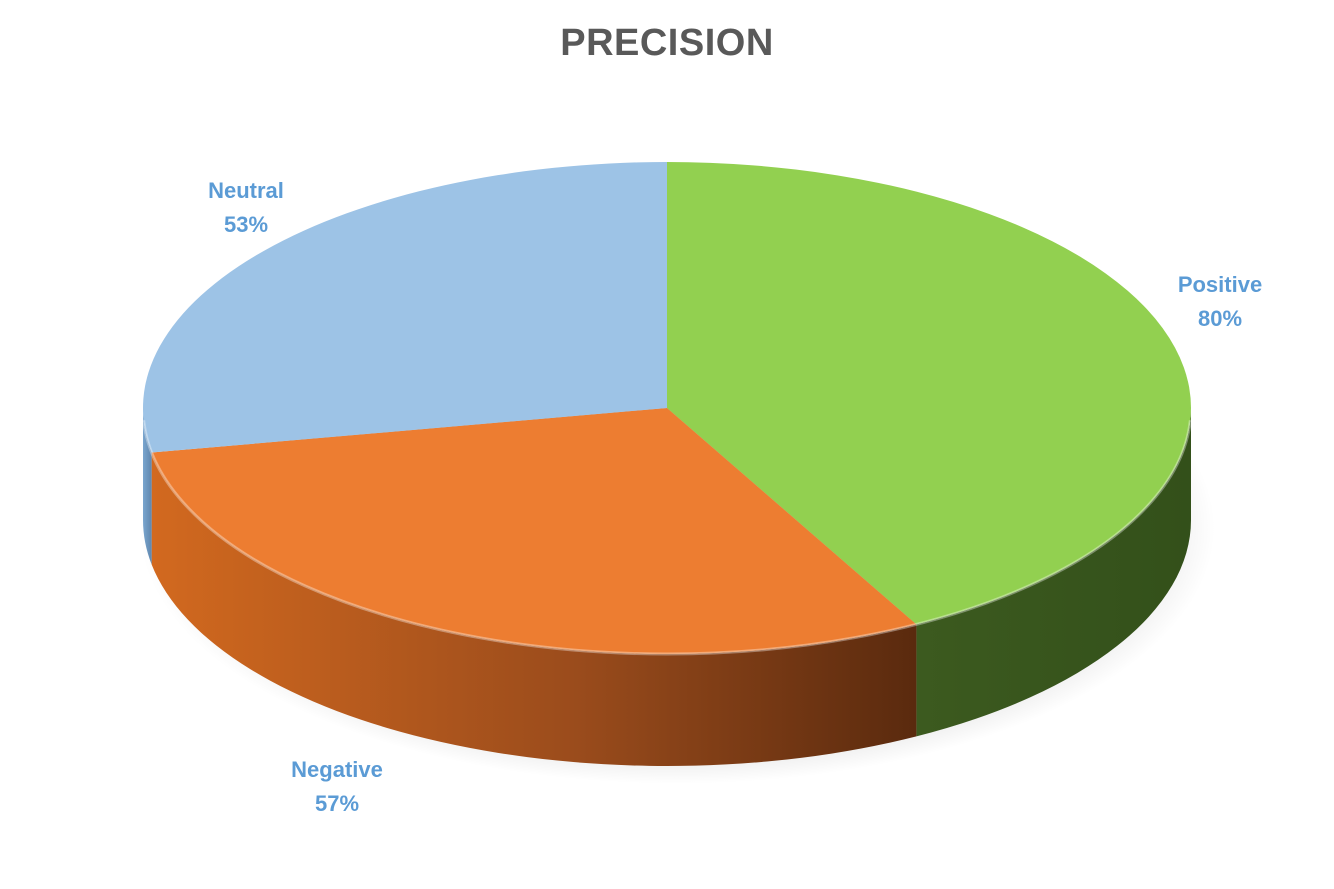 This screenshot has height=889, width=1334. What do you see at coordinates (667, 43) in the screenshot?
I see `chart-title: PRECISION` at bounding box center [667, 43].